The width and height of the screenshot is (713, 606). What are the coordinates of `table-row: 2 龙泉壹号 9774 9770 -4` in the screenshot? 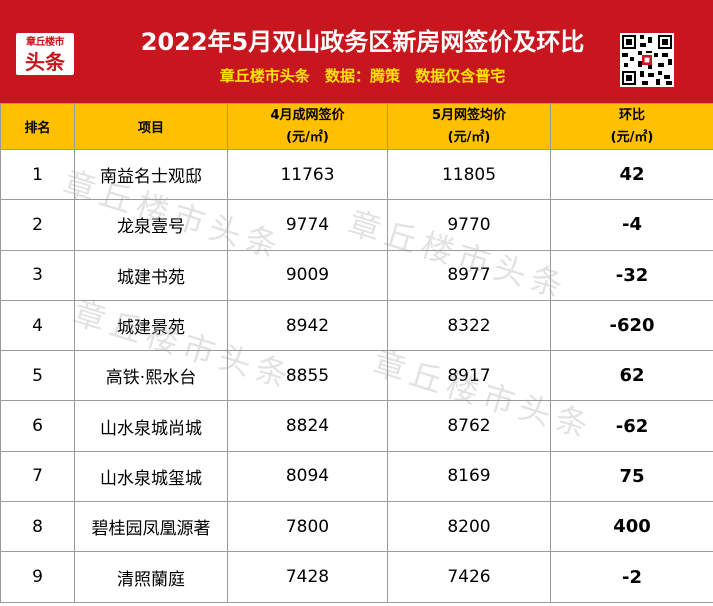 It's located at (356, 225).